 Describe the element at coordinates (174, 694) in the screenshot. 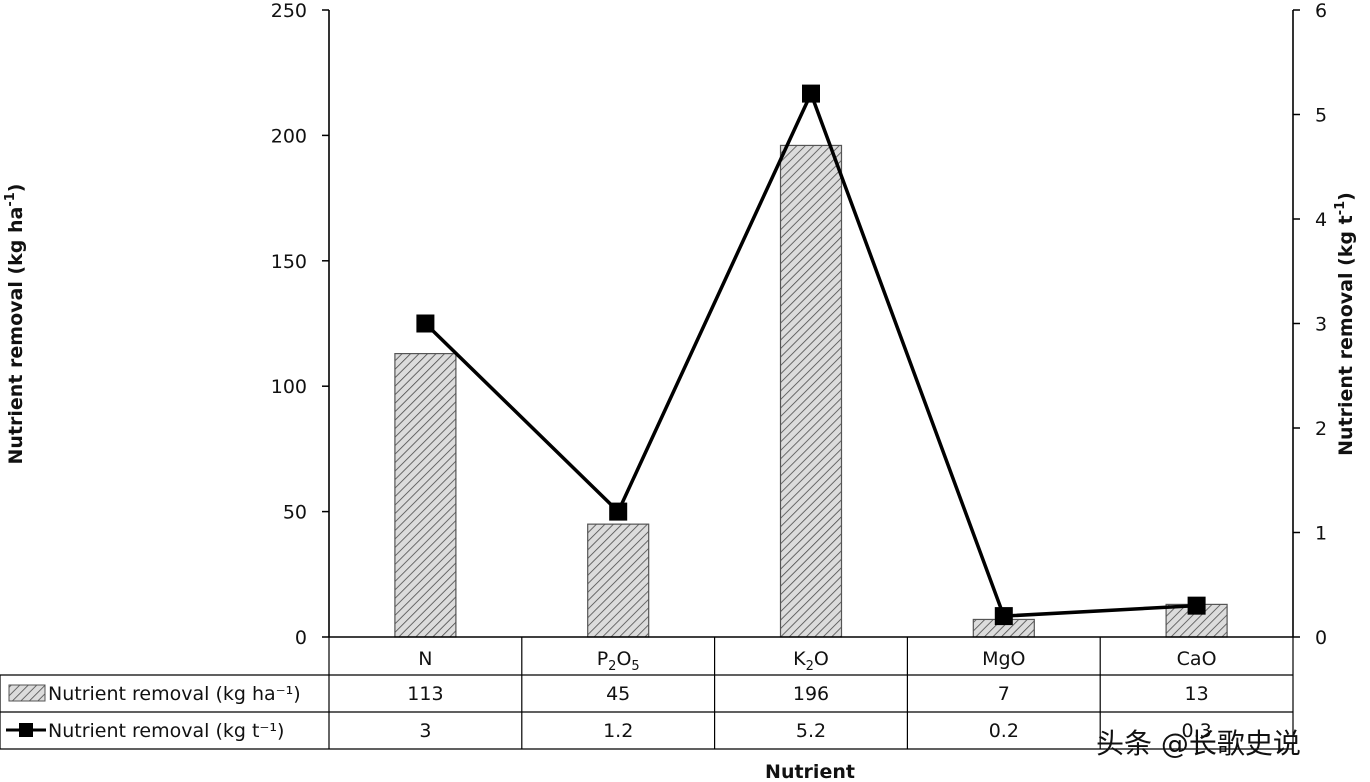

I see `legend-bar-label: Nutrient removal (kg ha⁻¹)` at that location.